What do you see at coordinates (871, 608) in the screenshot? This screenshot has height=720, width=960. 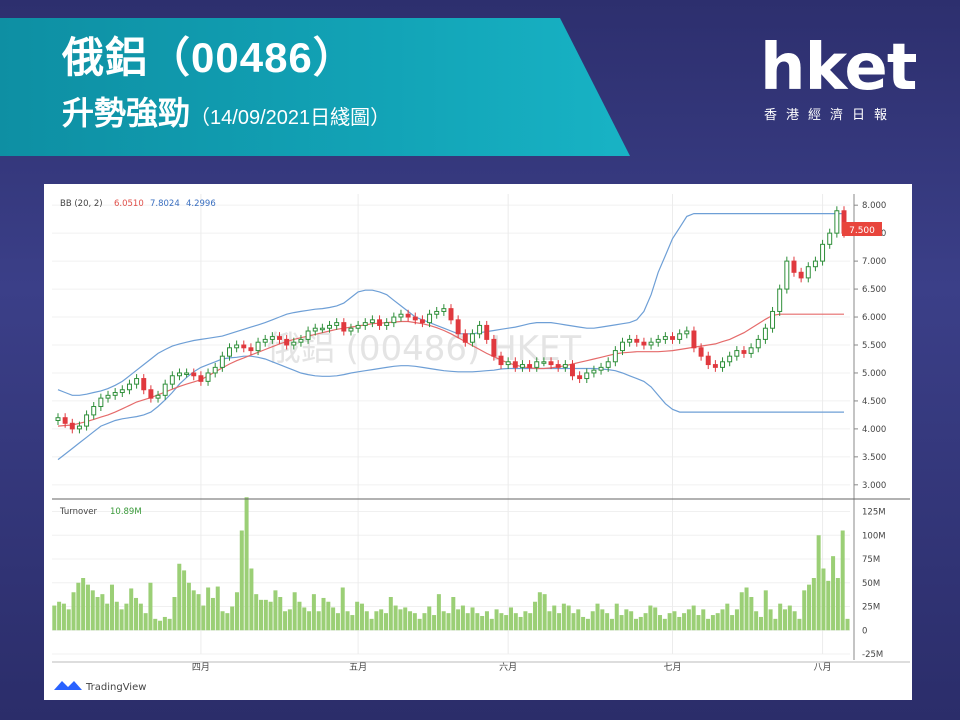 I see `turnover-tick-label: 25M` at bounding box center [871, 608].